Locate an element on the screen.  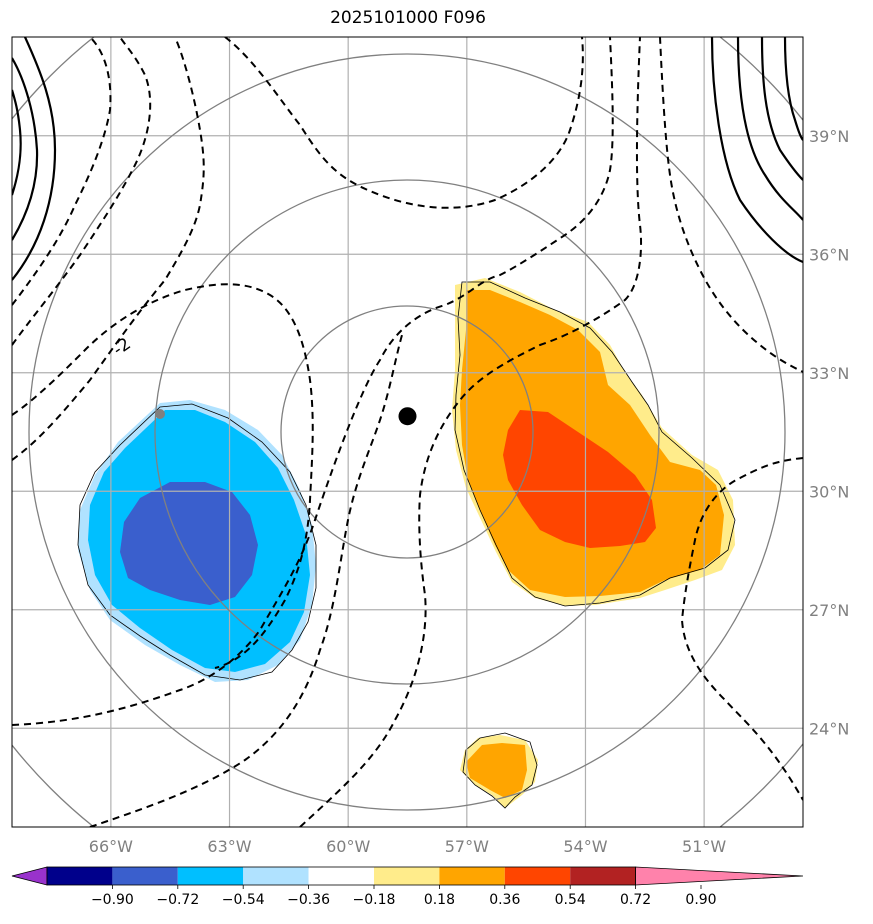
range-ring is located at coordinates (407, 432).